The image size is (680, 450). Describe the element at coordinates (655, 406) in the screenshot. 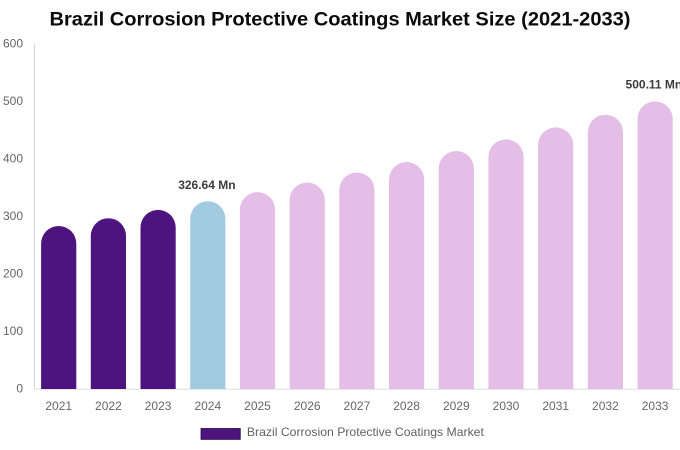

I see `svg-text: 2033` at that location.